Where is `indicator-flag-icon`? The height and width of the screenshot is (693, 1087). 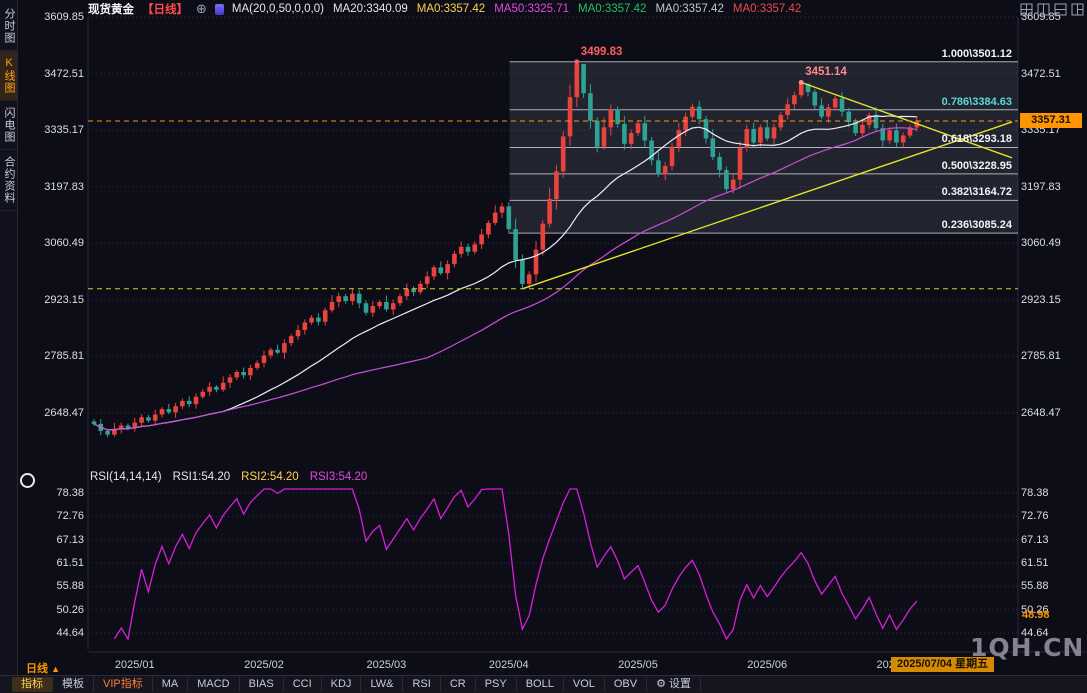
indicator-flag-icon is located at coordinates (219, 9).